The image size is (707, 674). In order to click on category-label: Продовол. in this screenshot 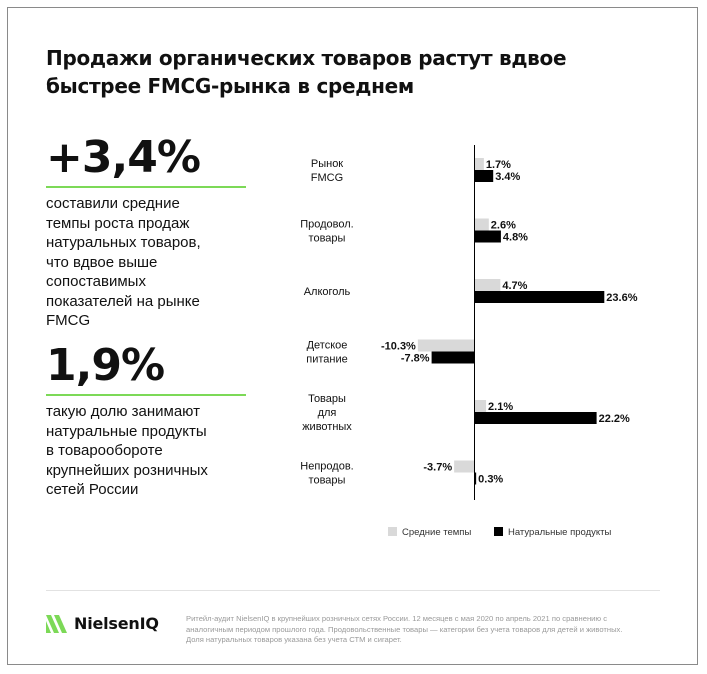, I will do `click(327, 225)`.